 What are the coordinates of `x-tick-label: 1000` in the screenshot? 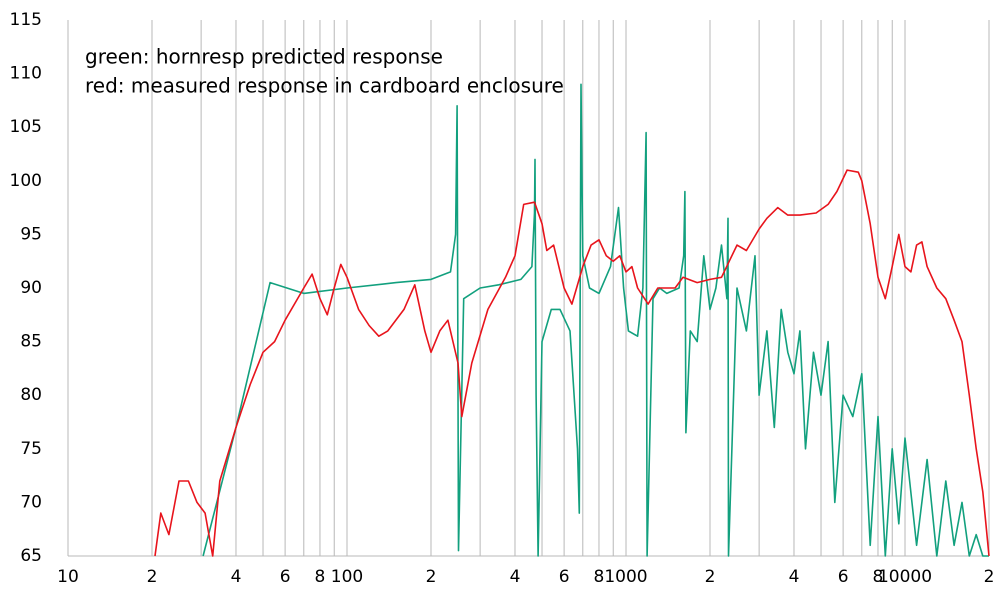 It's located at (625, 577).